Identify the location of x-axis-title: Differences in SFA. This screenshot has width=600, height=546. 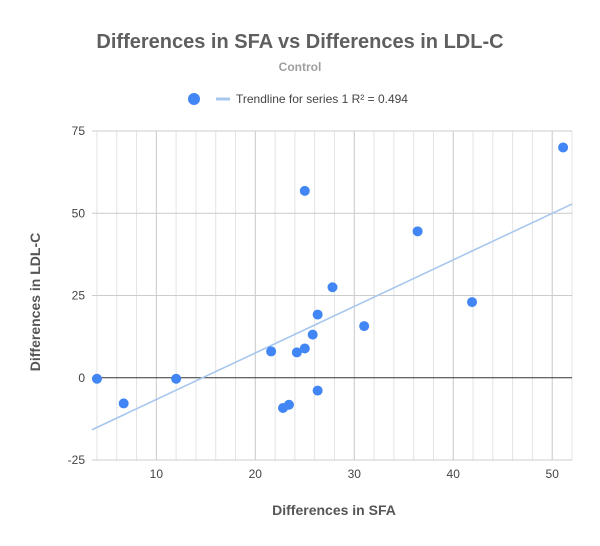
(334, 510).